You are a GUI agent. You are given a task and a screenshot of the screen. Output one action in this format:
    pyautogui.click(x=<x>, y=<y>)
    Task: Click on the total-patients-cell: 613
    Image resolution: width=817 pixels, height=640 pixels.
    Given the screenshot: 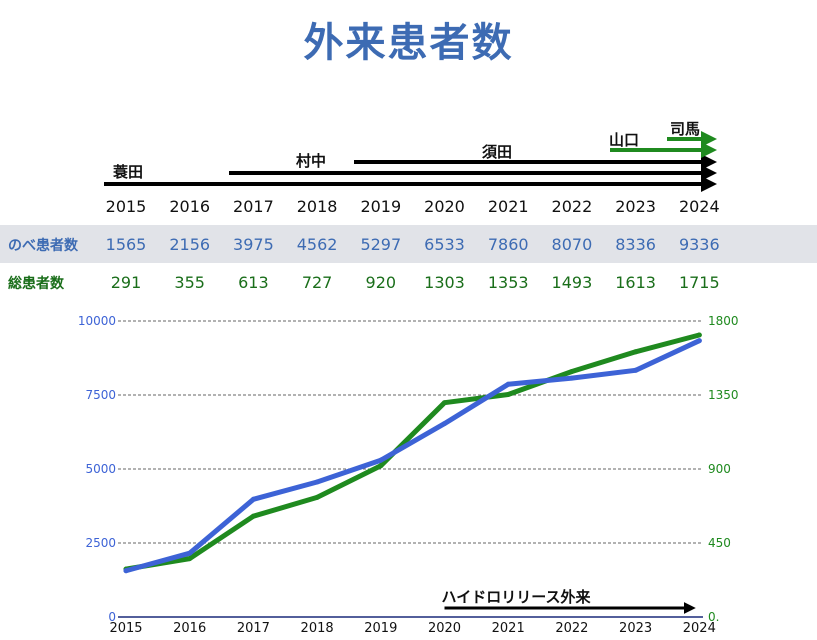 What is the action you would take?
    pyautogui.click(x=253, y=282)
    